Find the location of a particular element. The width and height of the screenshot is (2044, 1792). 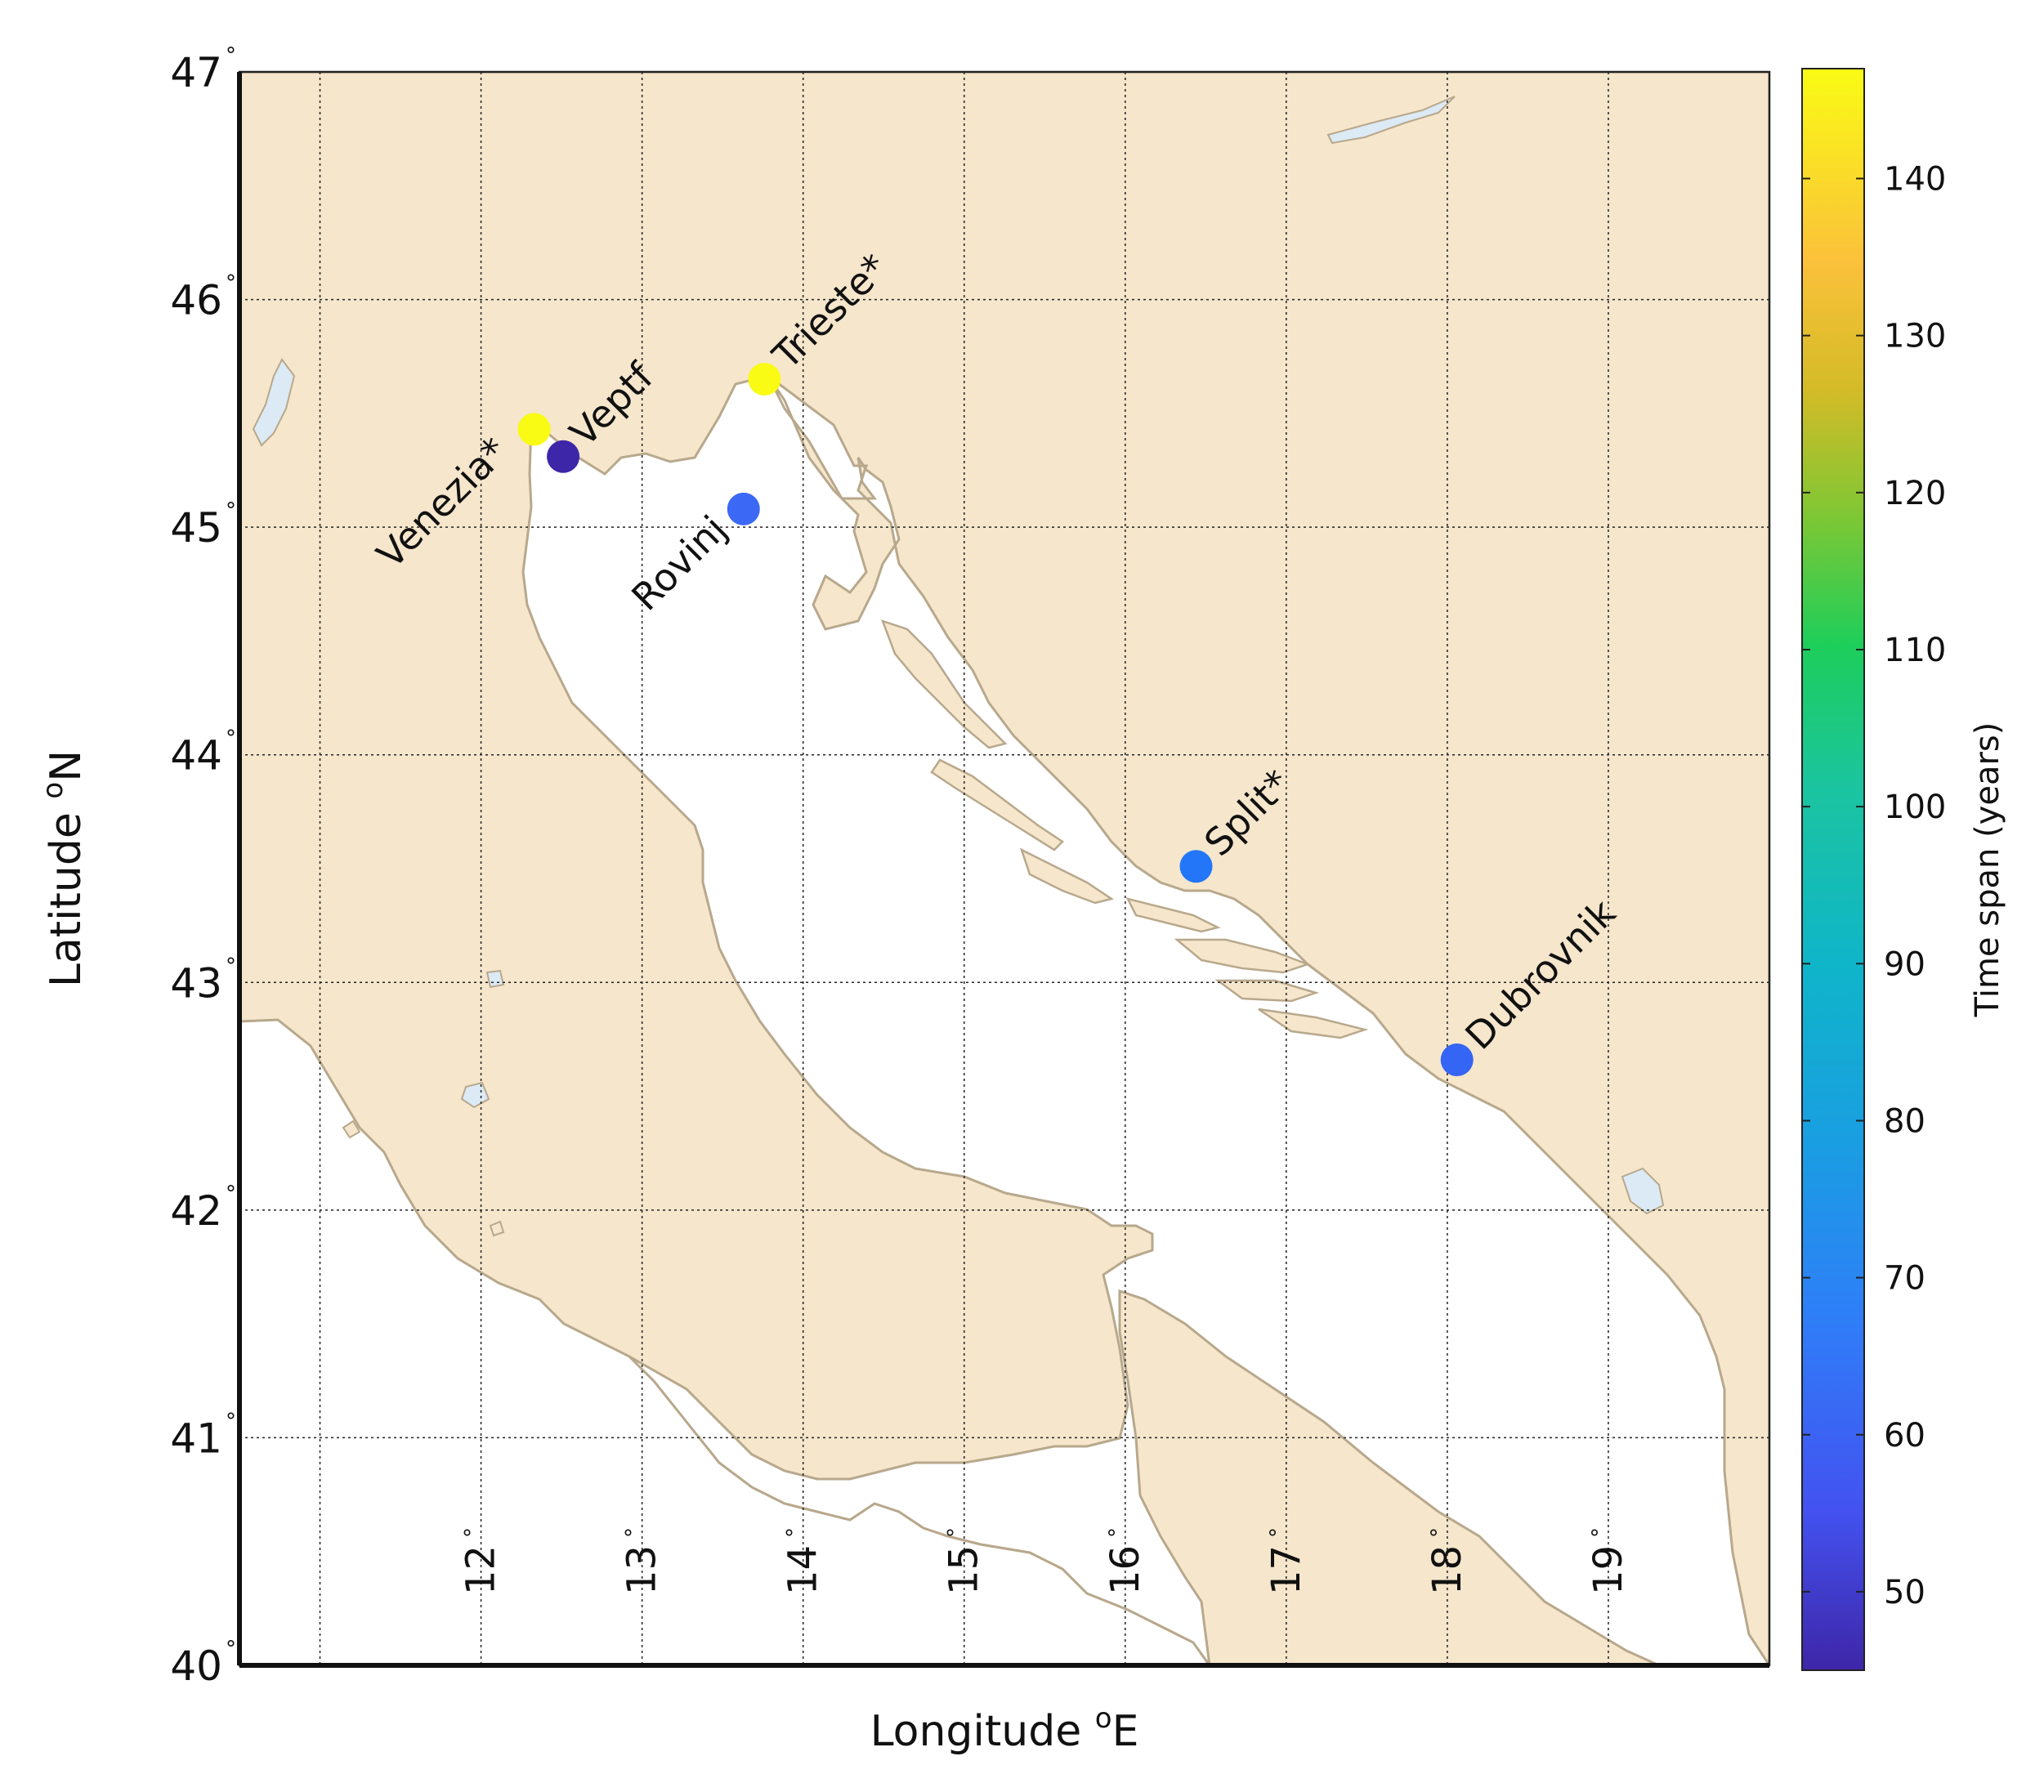

x-axis-label: Longitude oE is located at coordinates (1004, 1729).